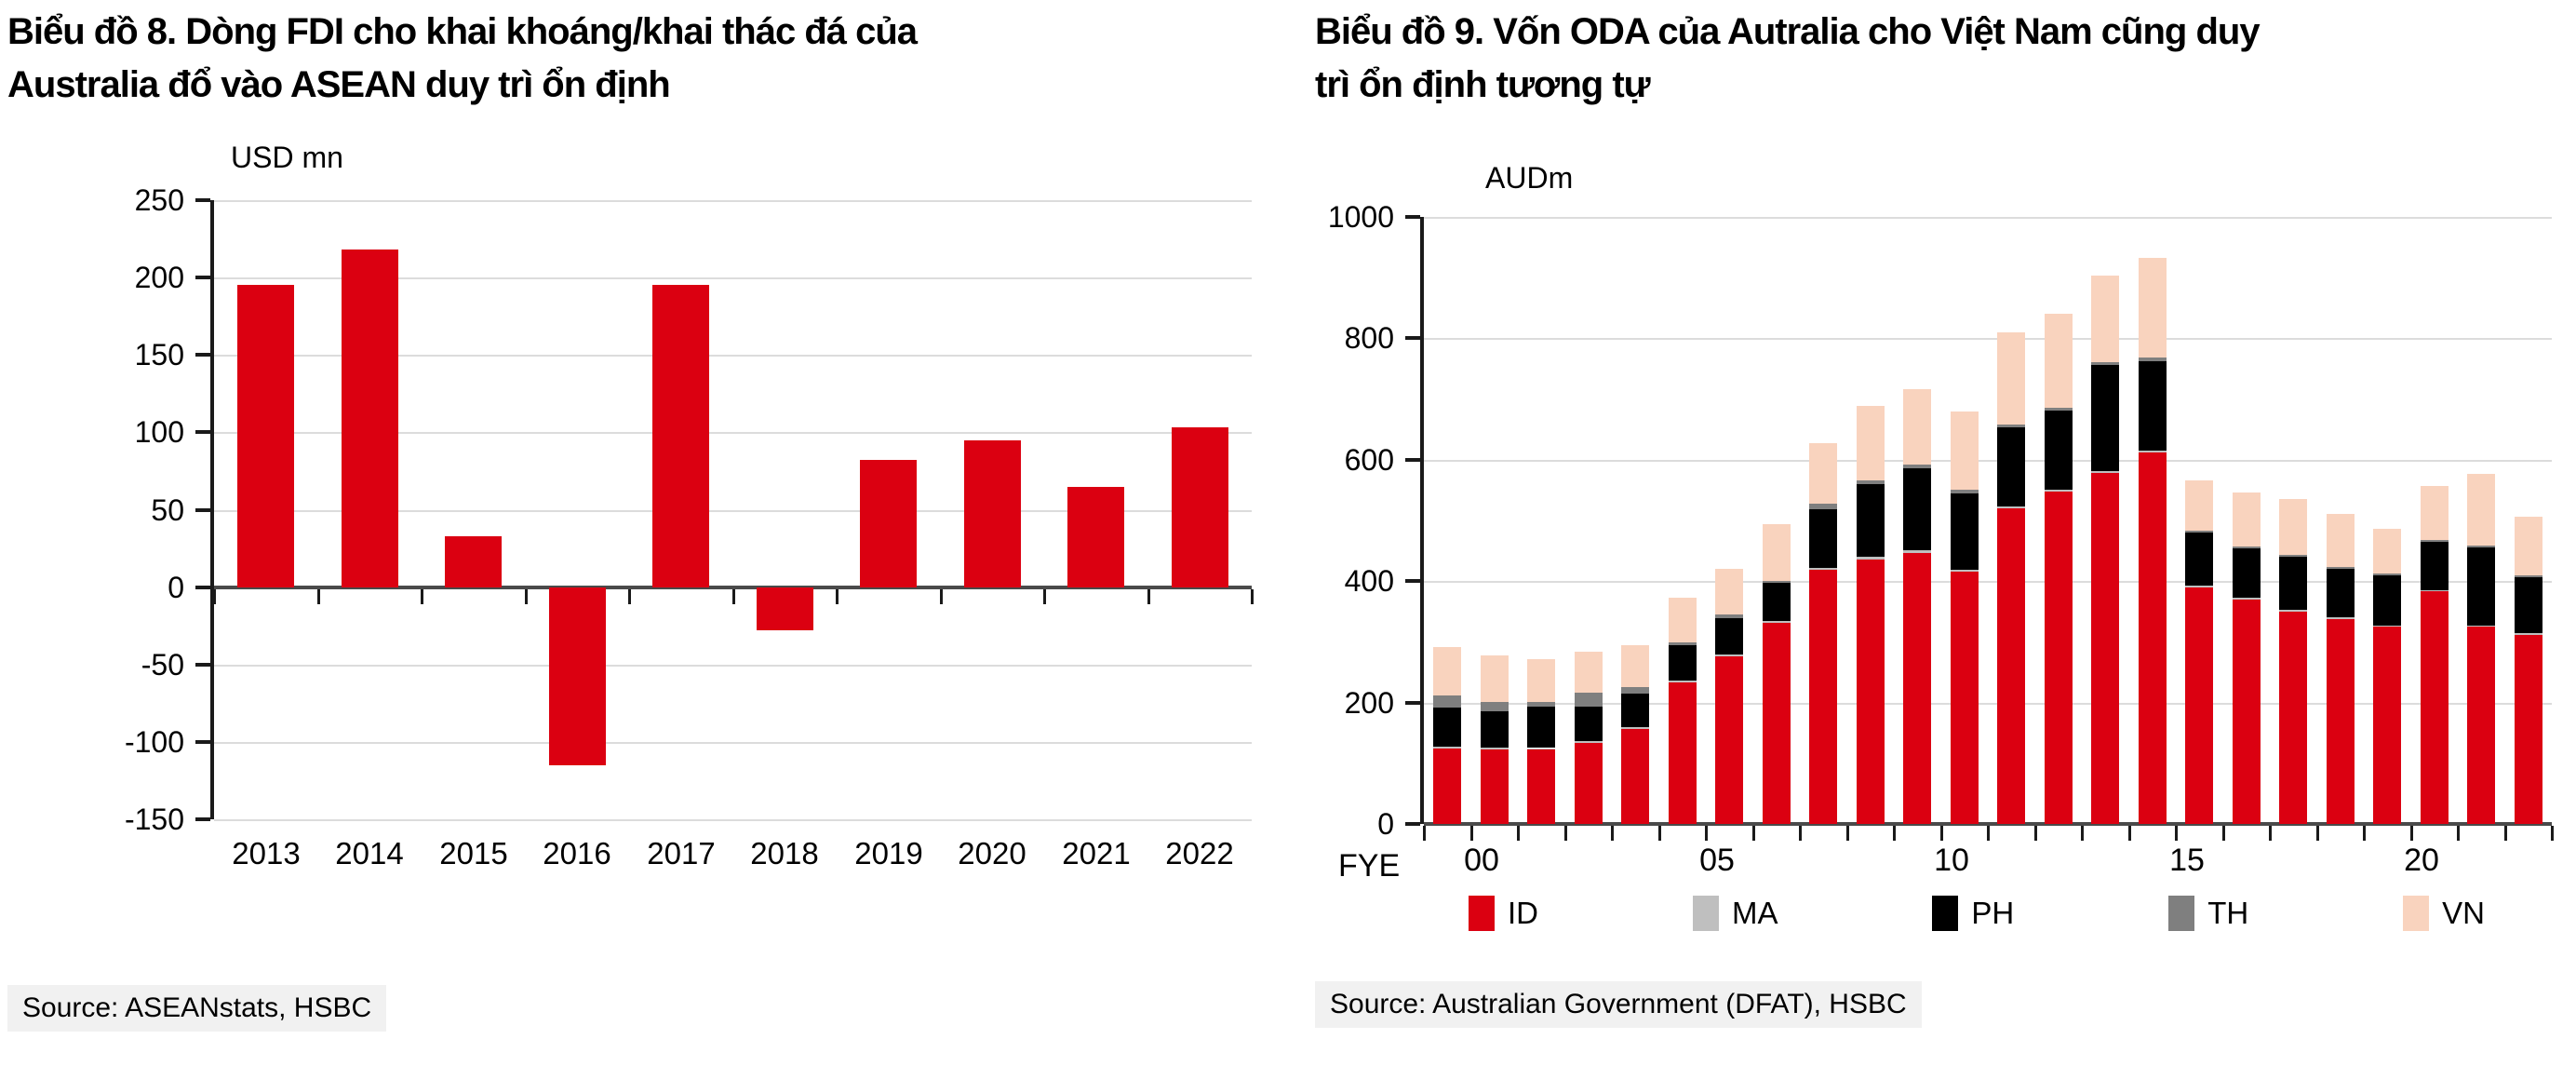  Describe the element at coordinates (992, 513) in the screenshot. I see `bar-2020` at that location.